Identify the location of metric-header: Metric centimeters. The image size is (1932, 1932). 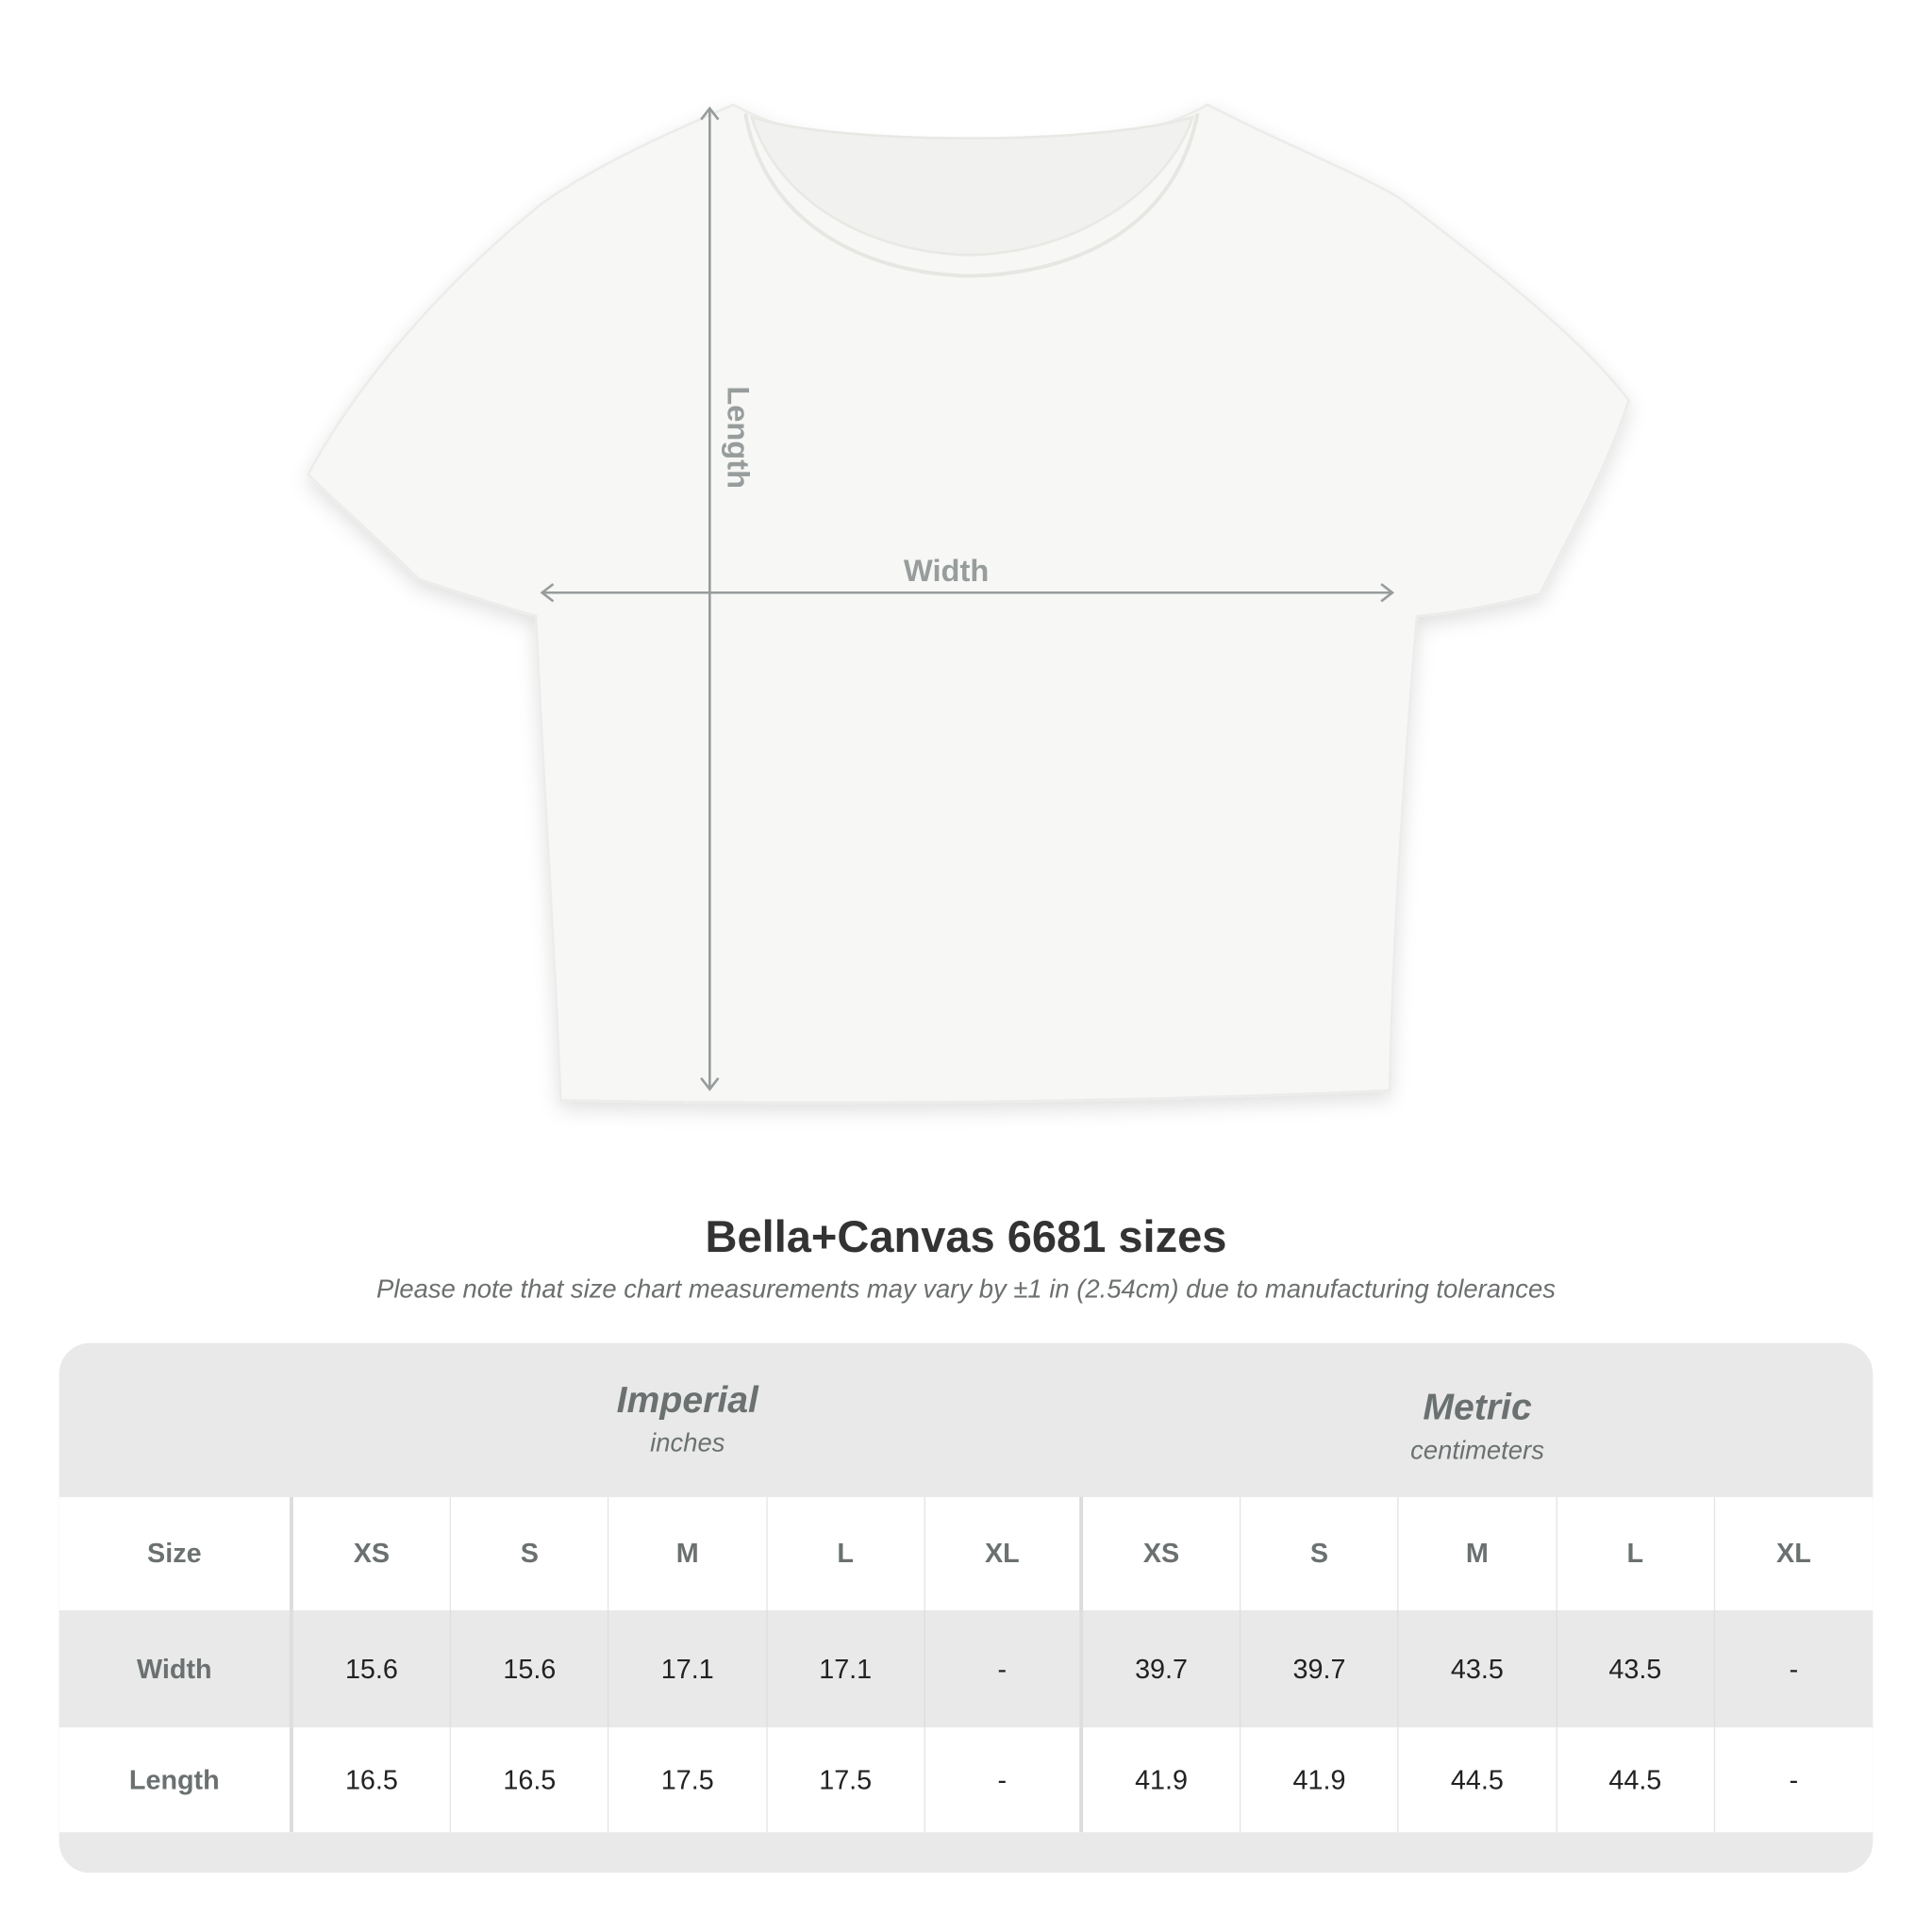
(1478, 1427).